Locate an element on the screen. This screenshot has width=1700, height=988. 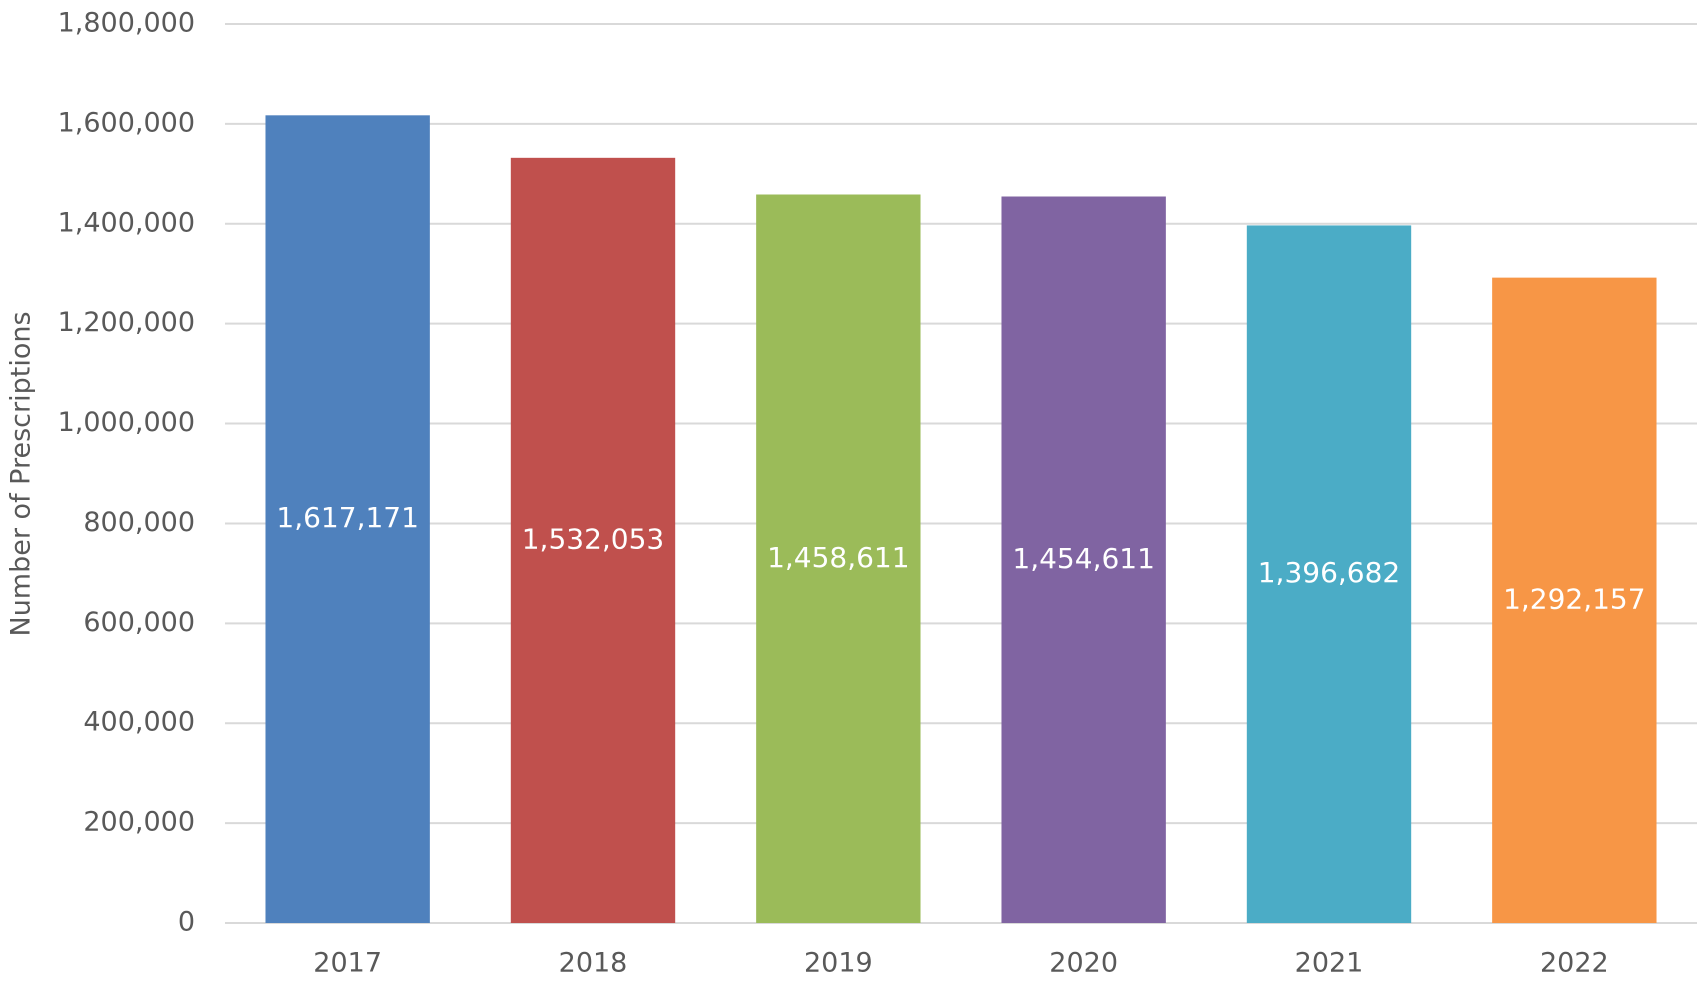
y-tick-label: 0 is located at coordinates (186, 922).